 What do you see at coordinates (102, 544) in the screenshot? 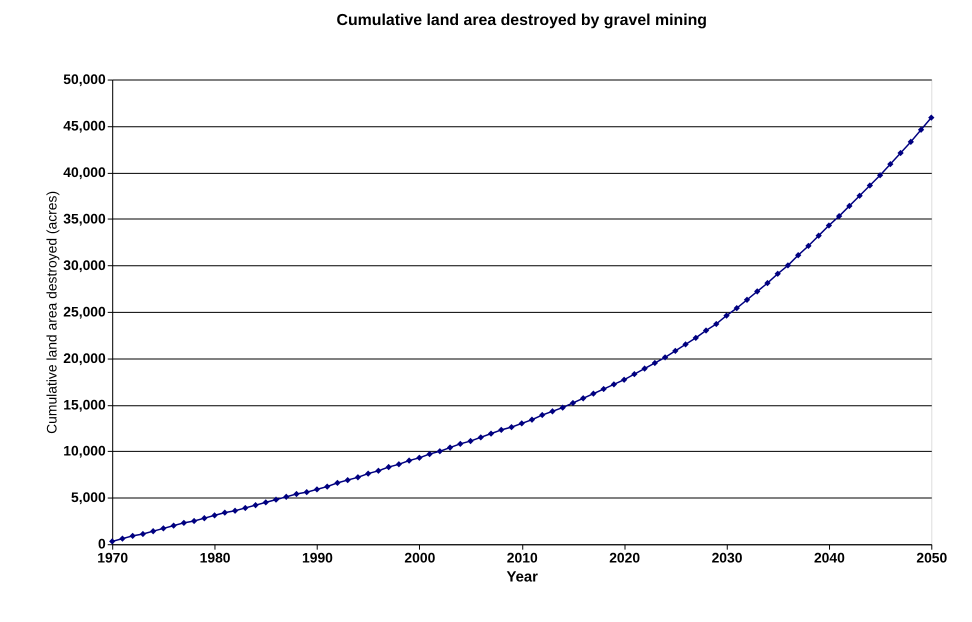
I see `y-tick-label: 0` at bounding box center [102, 544].